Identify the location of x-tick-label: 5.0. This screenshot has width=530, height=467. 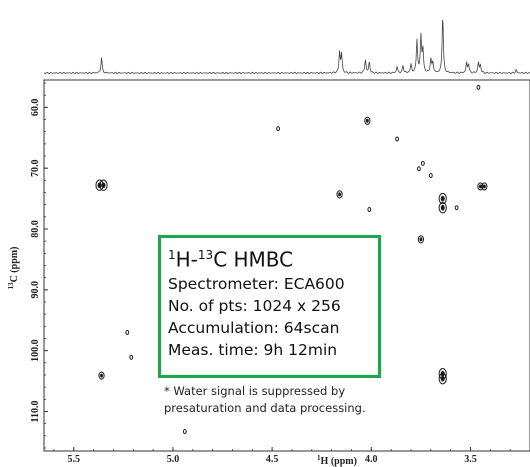
(173, 459).